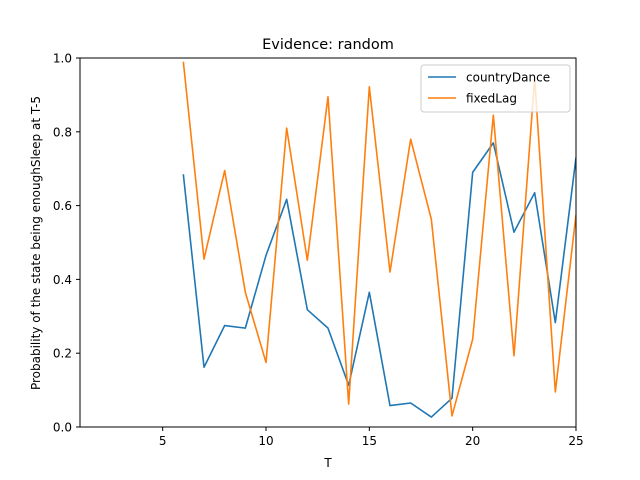 This screenshot has height=480, width=640. What do you see at coordinates (491, 99) in the screenshot?
I see `legend-label-fixedLag: fixedLag` at bounding box center [491, 99].